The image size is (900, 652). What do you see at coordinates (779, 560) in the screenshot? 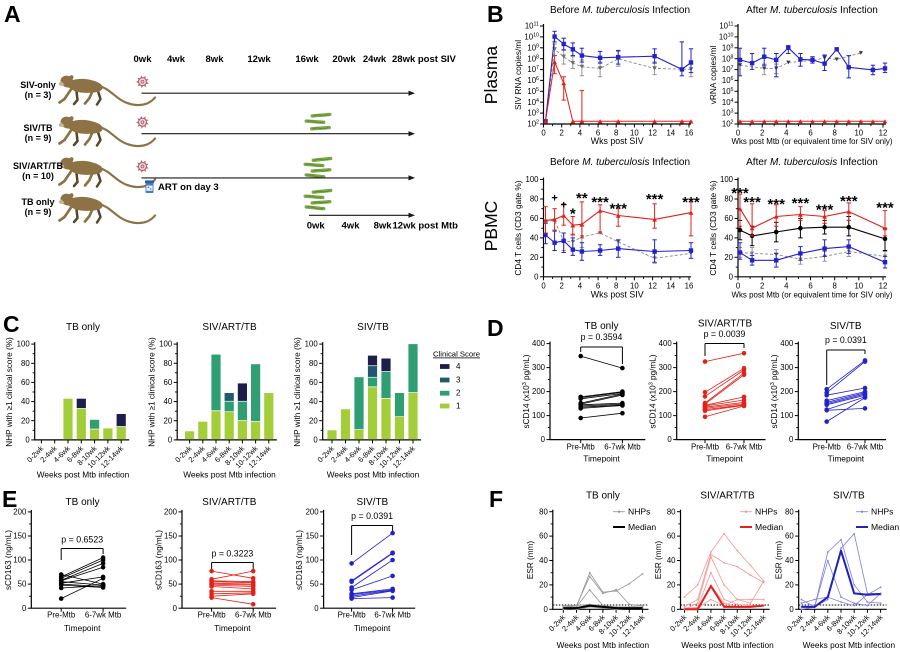
I see `svg-text: ESR (mm)` at bounding box center [779, 560].